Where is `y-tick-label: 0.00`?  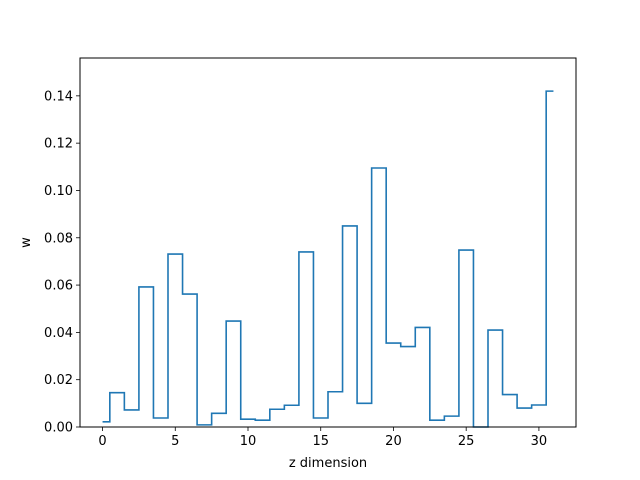
y-tick-label: 0.00 is located at coordinates (58, 428).